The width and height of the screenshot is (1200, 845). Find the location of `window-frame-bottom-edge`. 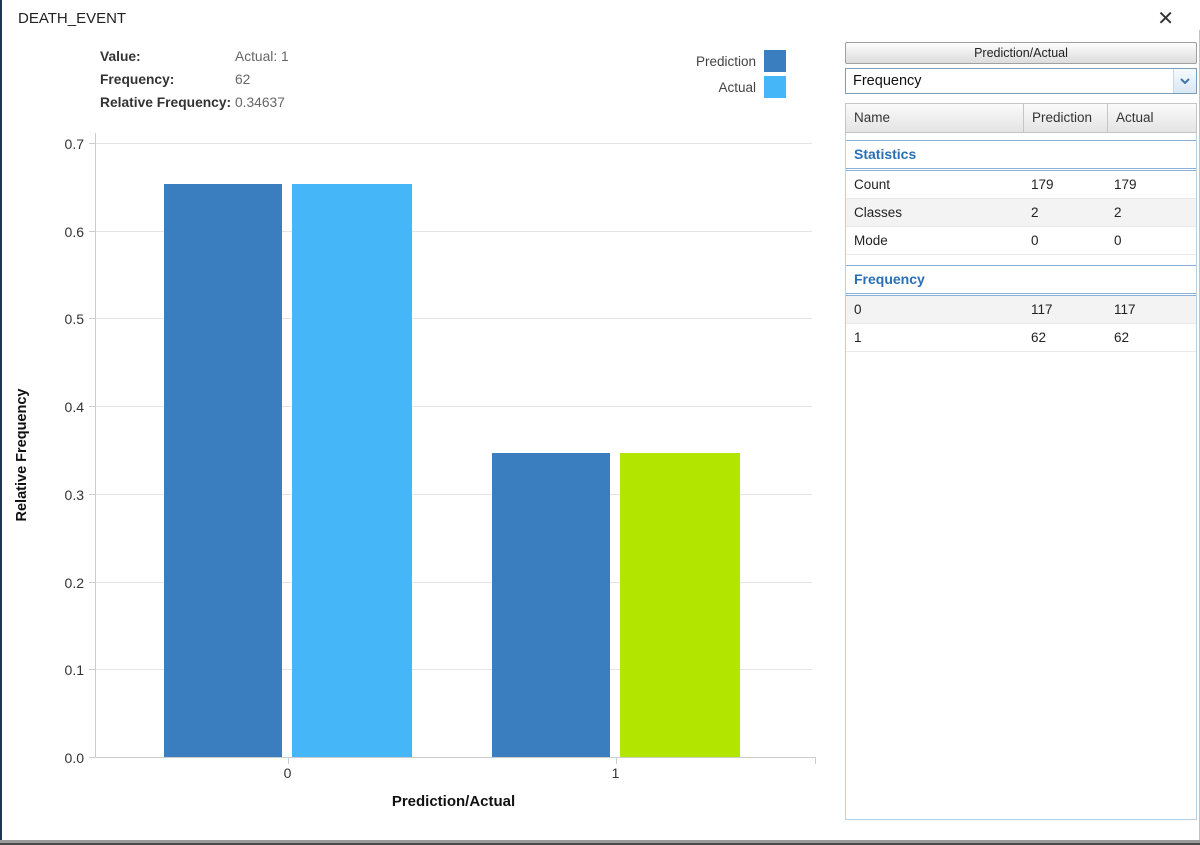

window-frame-bottom-edge is located at coordinates (600, 844).